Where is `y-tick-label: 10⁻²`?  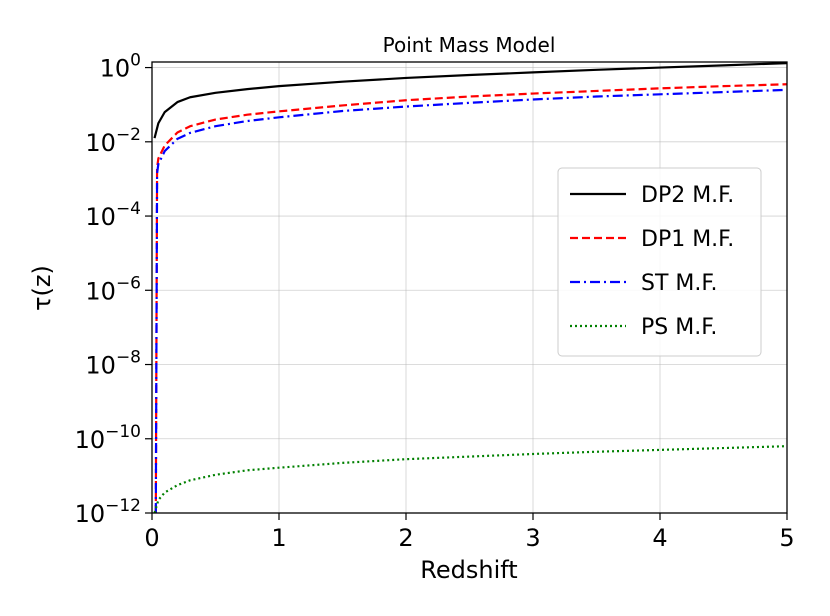
y-tick-label: 10⁻² is located at coordinates (113, 141).